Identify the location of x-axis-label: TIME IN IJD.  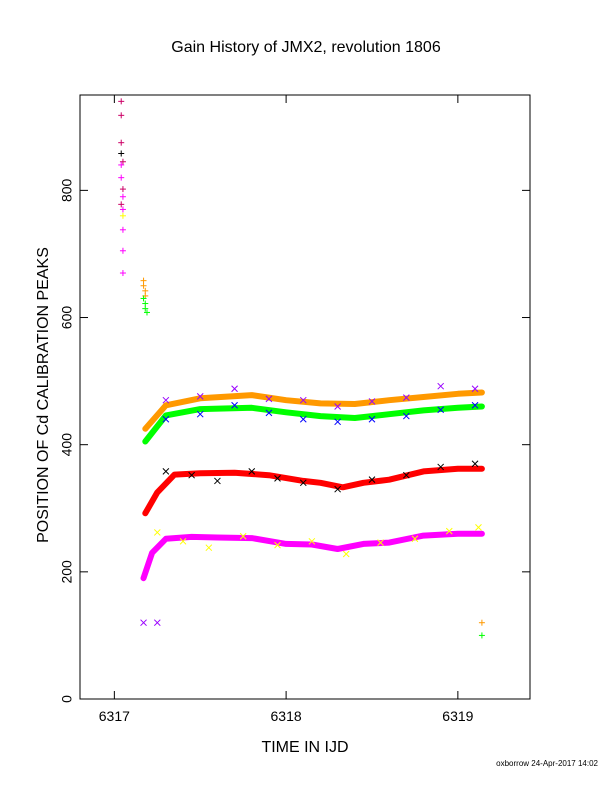
(304, 747).